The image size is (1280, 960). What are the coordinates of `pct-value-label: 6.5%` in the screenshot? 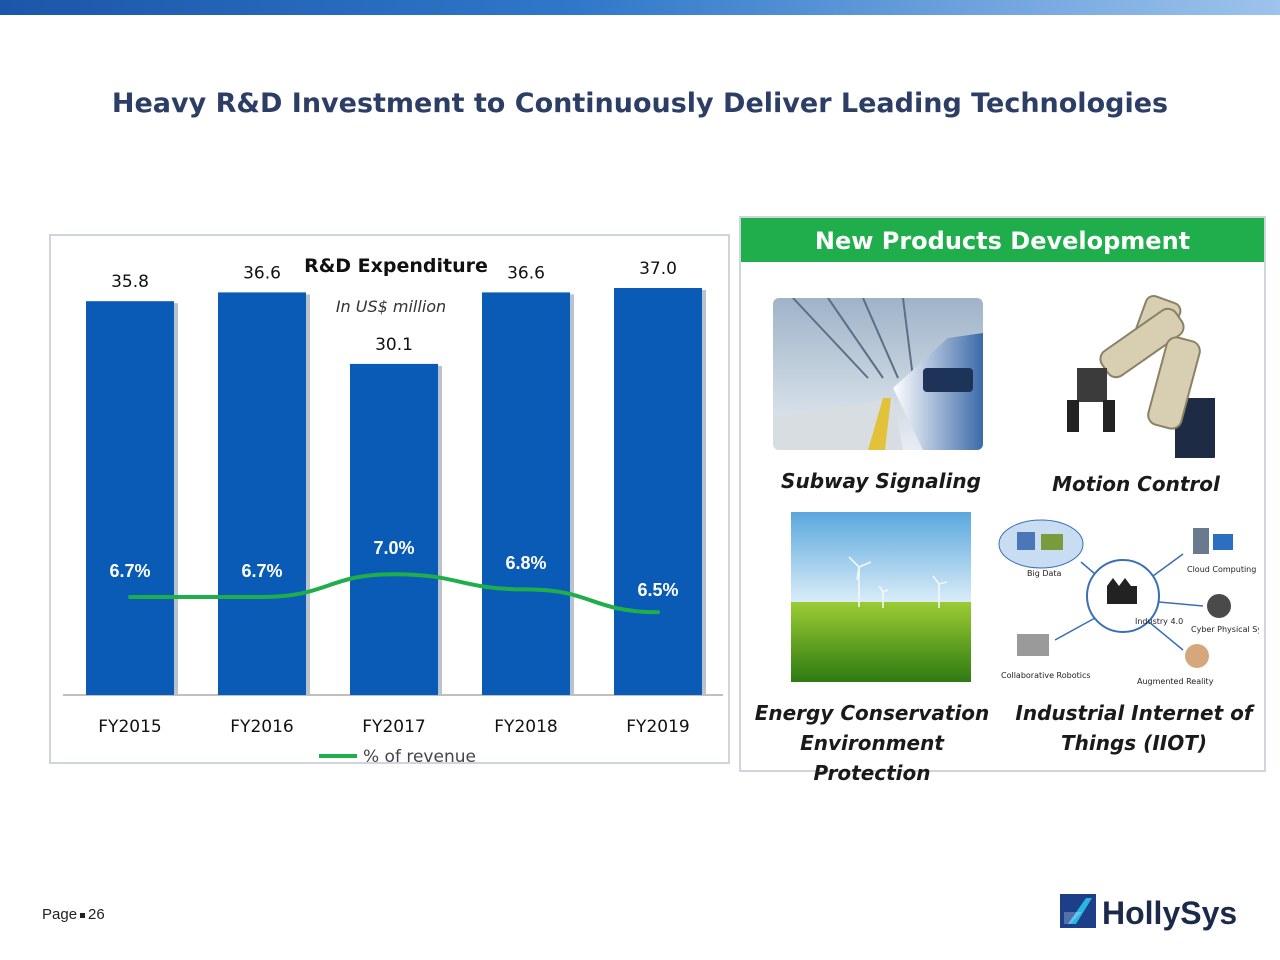 It's located at (657, 590).